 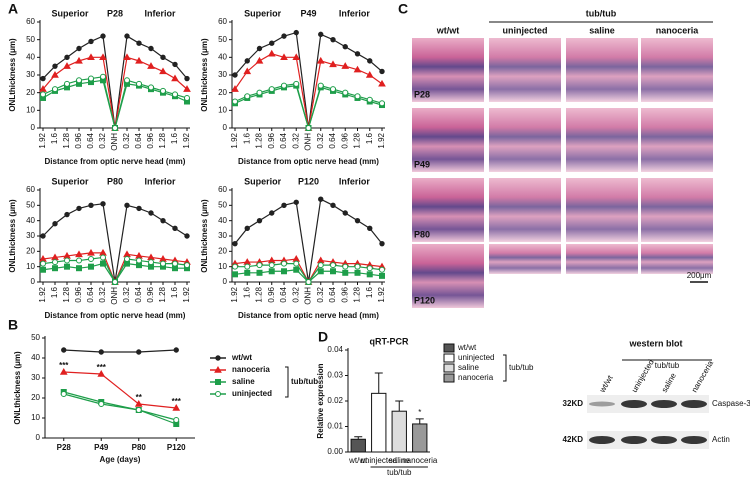 I want to click on y-tick-label: 0.01, so click(x=335, y=426).